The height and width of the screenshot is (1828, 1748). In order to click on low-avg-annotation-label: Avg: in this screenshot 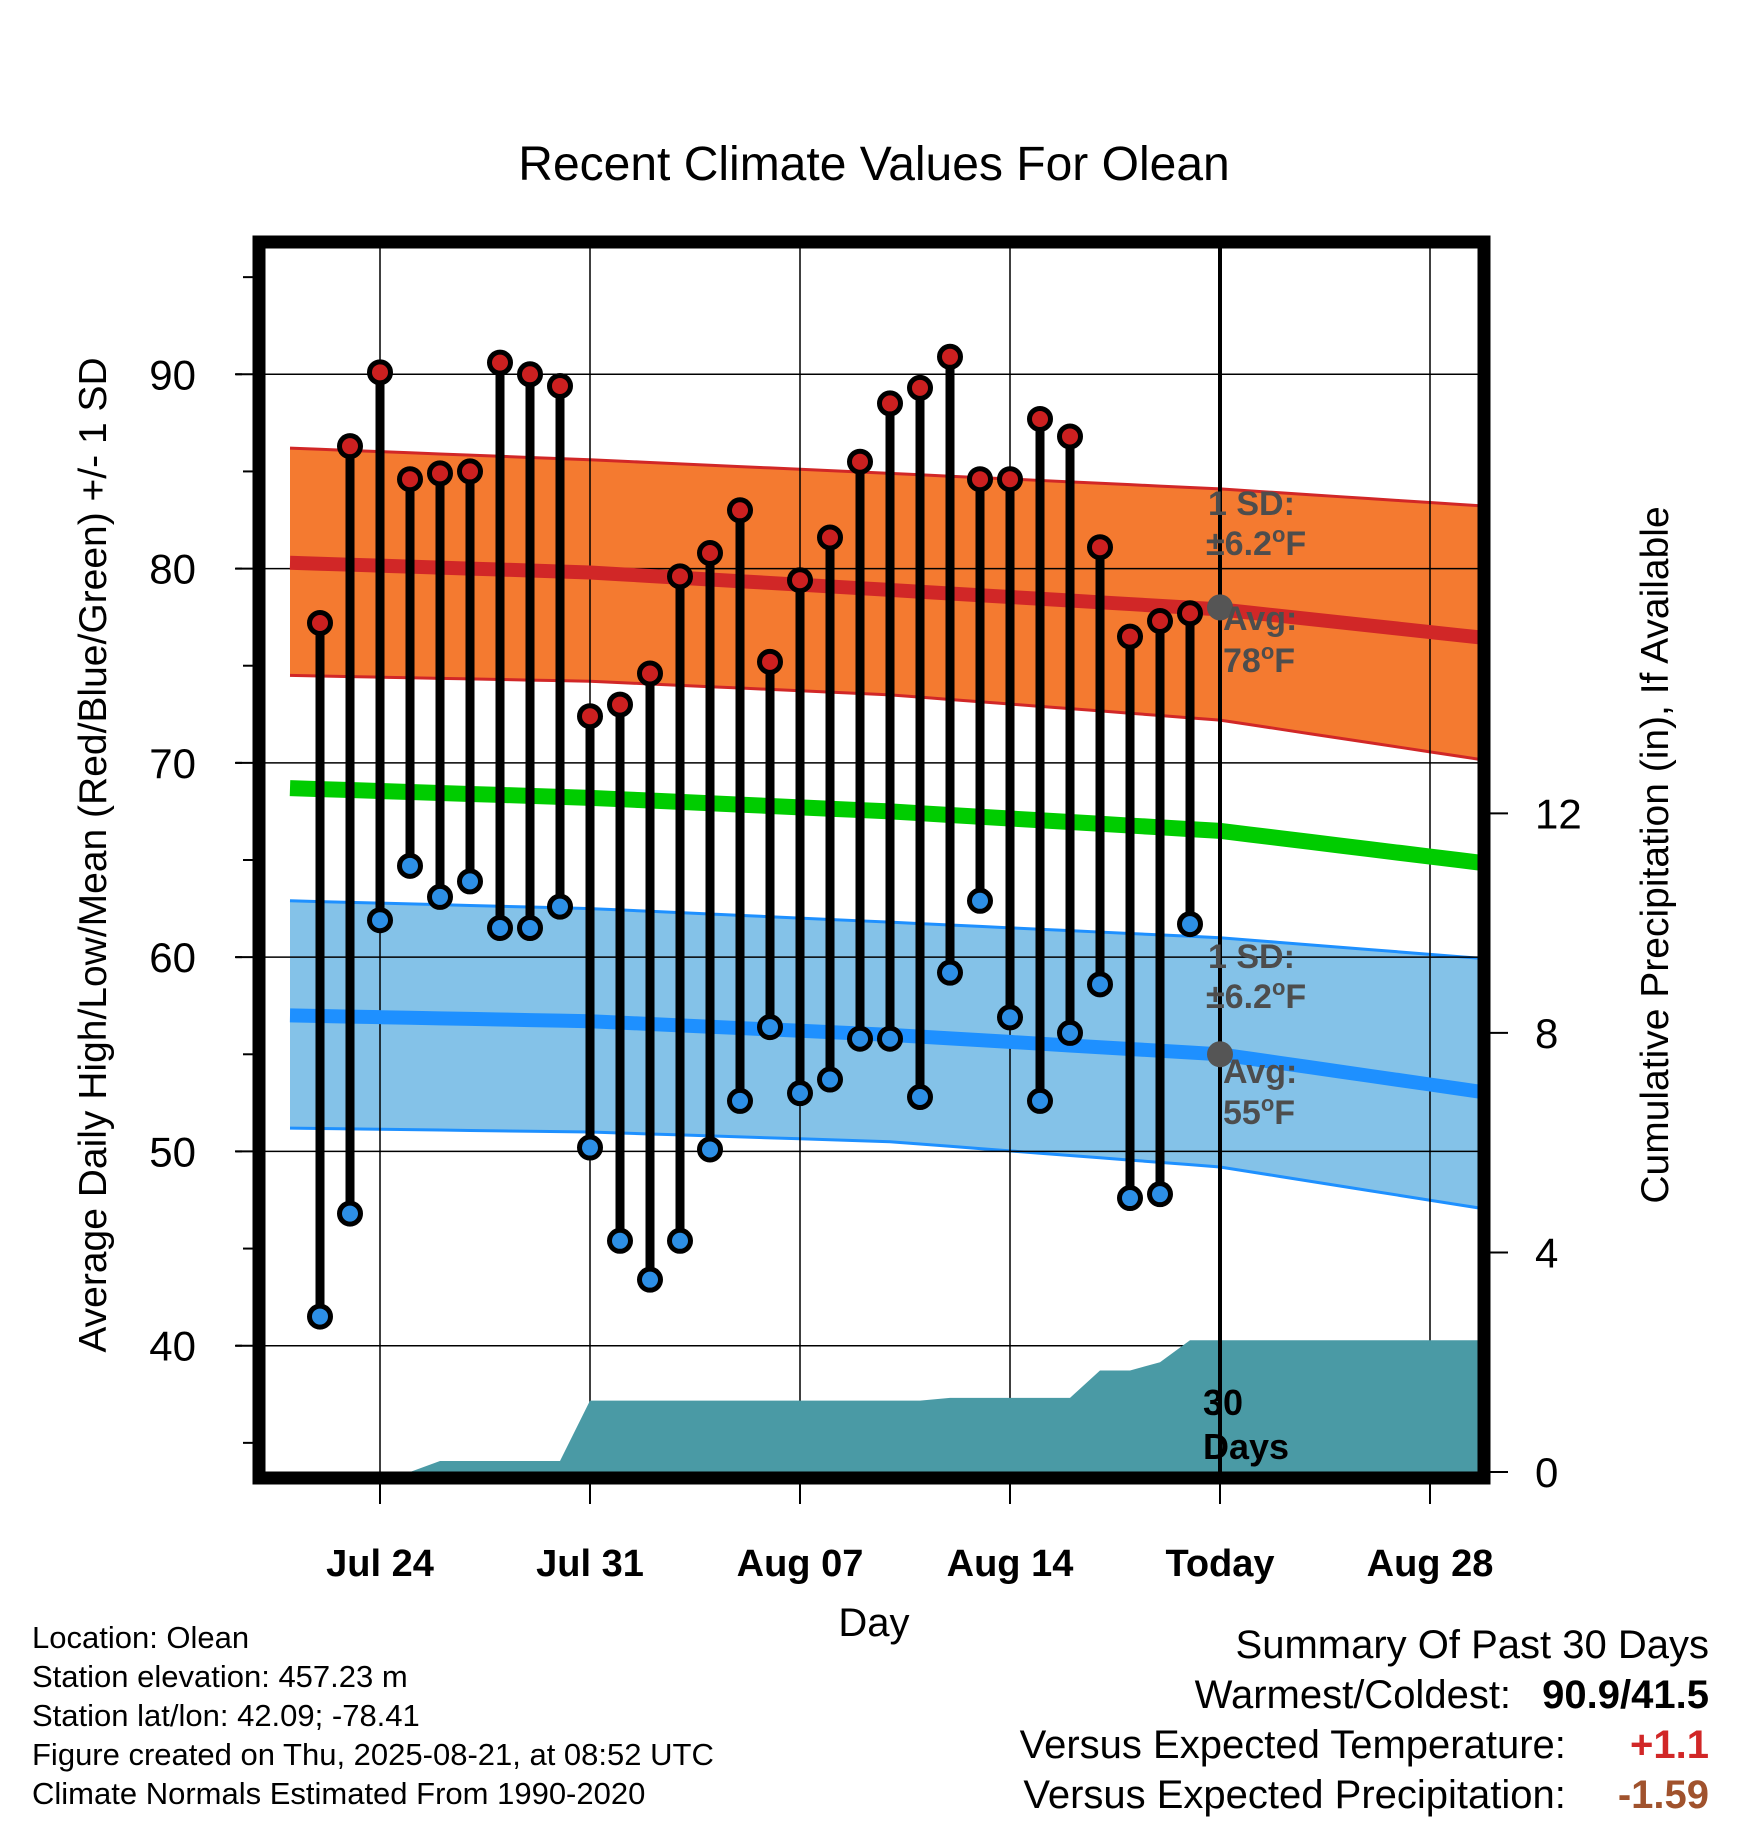, I will do `click(1260, 1072)`.